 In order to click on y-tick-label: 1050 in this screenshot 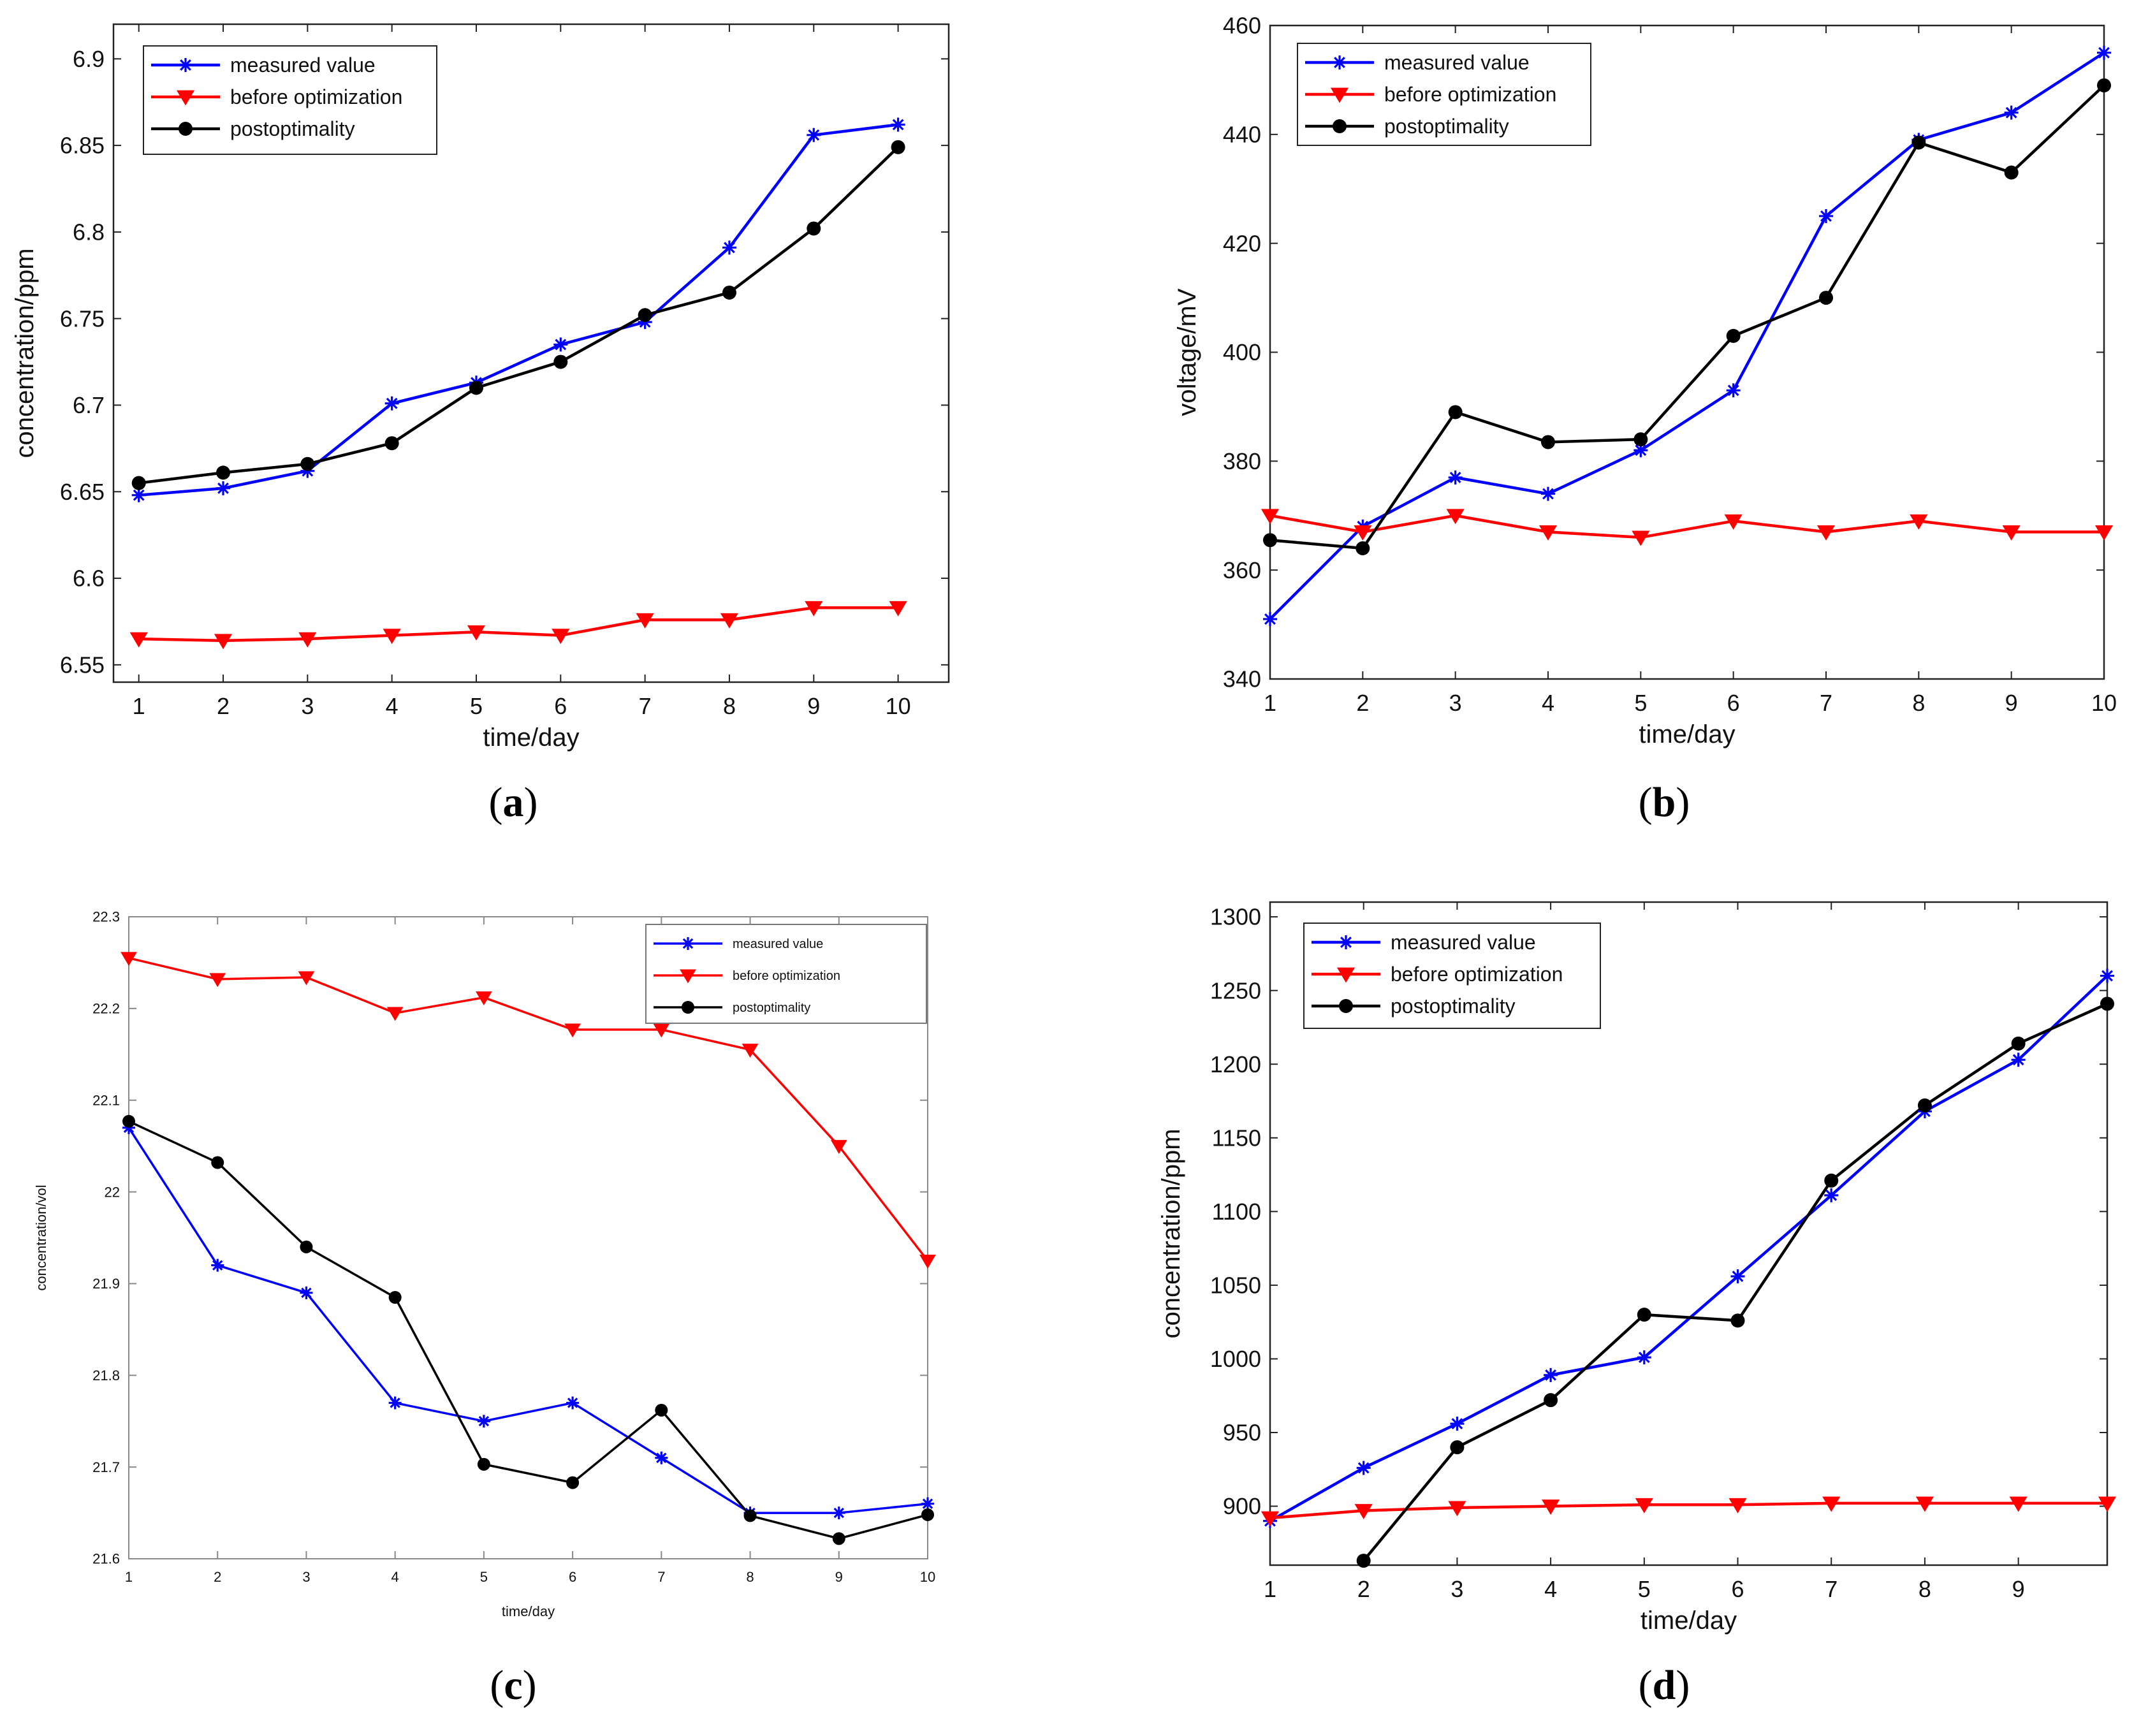, I will do `click(1235, 1285)`.